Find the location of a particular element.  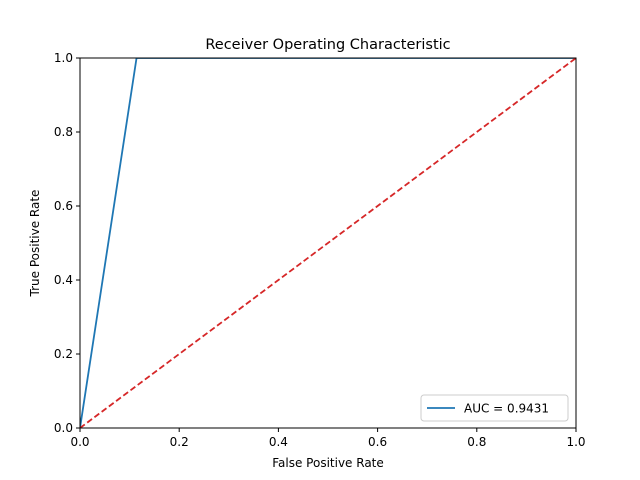

x-tick-label: 0.2 is located at coordinates (179, 442).